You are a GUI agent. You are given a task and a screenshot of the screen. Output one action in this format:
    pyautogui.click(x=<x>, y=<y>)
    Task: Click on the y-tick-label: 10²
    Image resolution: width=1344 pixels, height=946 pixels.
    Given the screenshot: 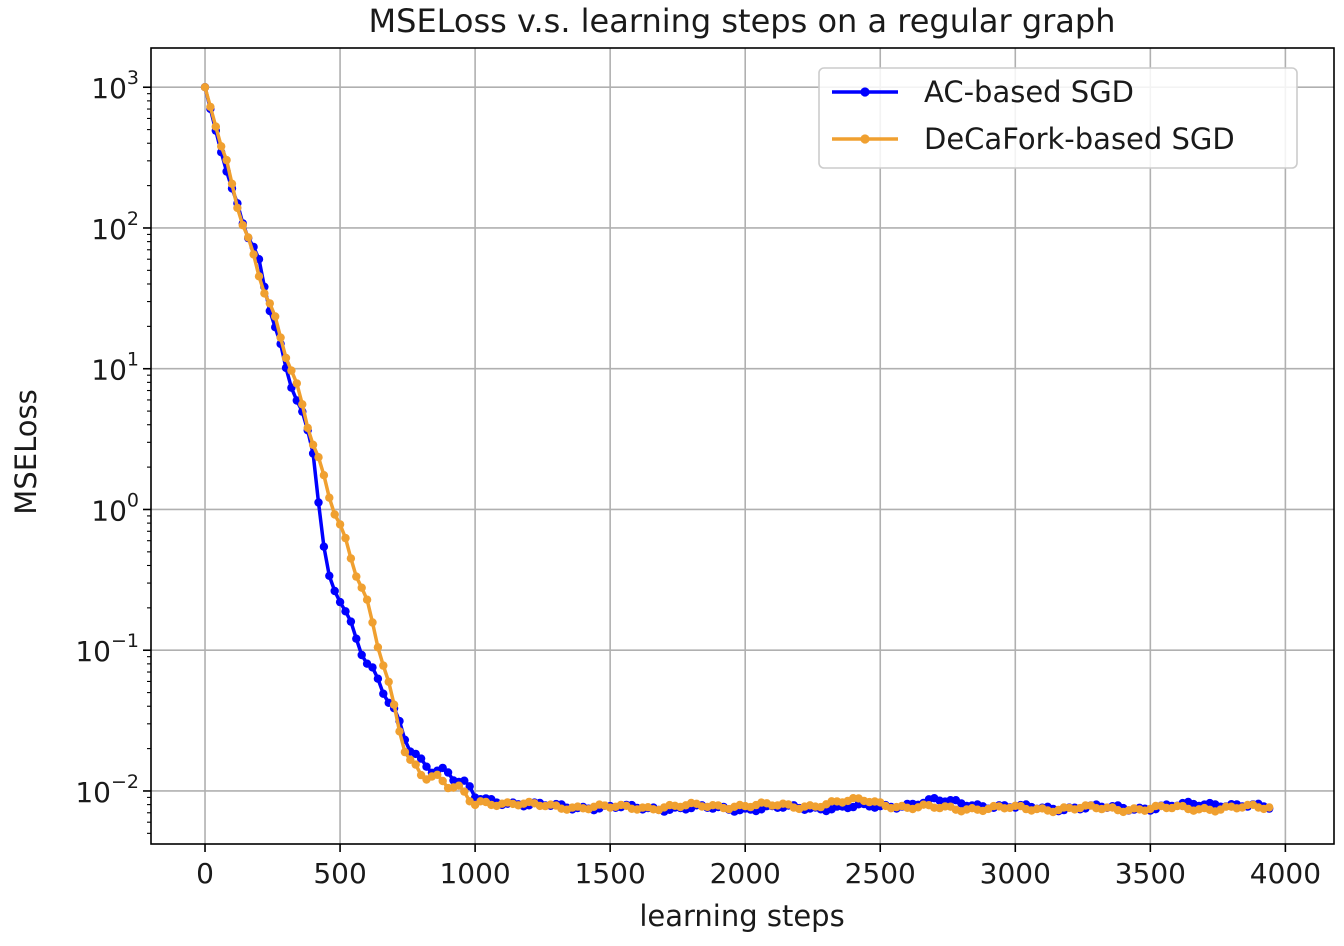 What is the action you would take?
    pyautogui.click(x=115, y=227)
    